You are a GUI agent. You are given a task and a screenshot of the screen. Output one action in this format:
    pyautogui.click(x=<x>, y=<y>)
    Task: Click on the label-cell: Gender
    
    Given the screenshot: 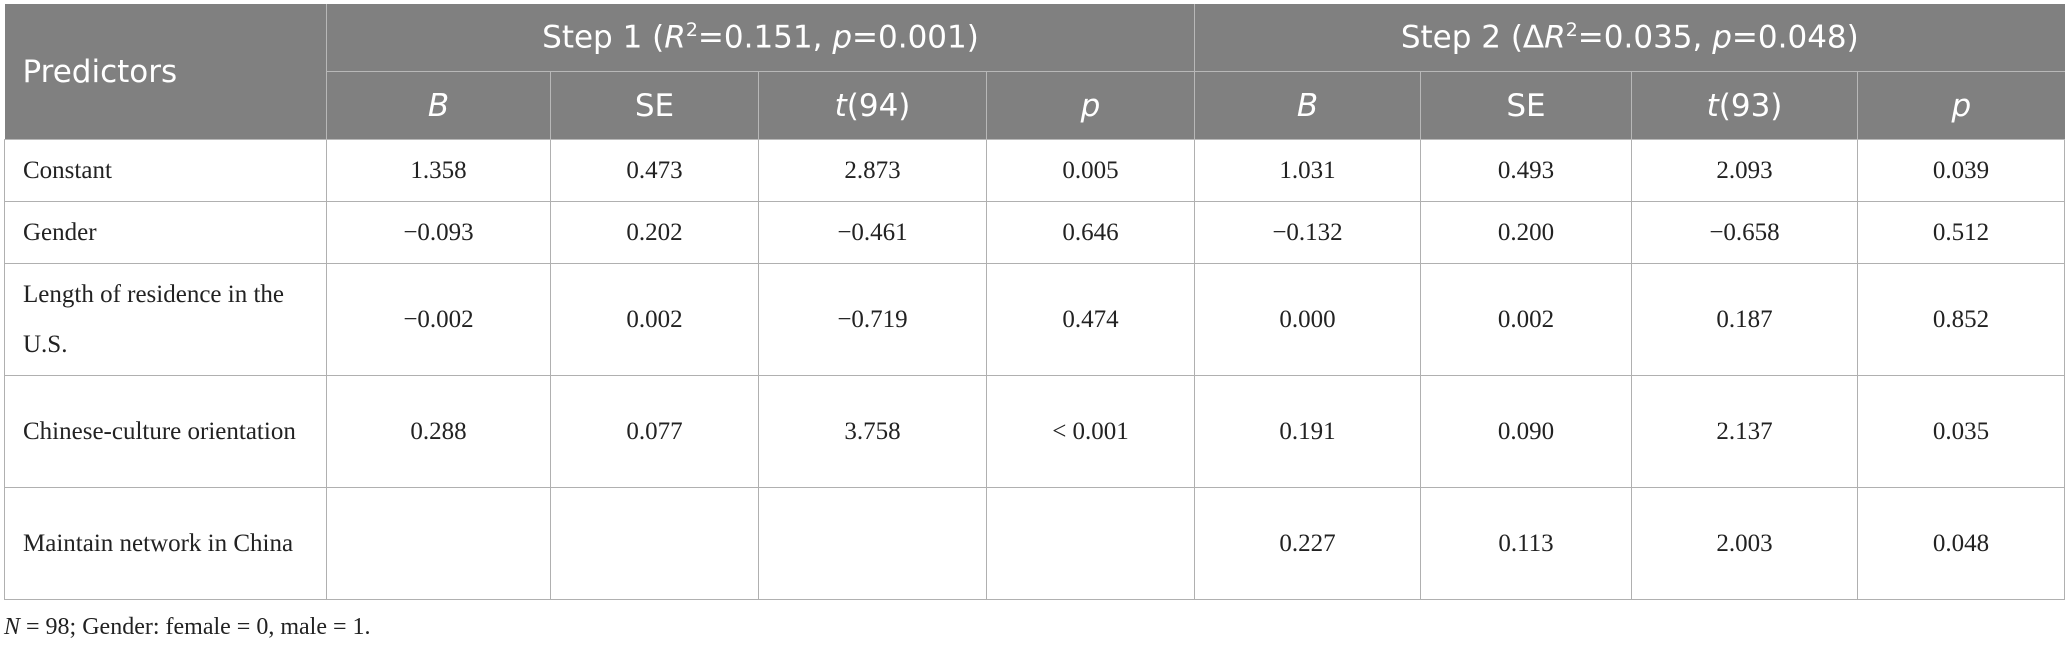 What is the action you would take?
    pyautogui.click(x=165, y=232)
    